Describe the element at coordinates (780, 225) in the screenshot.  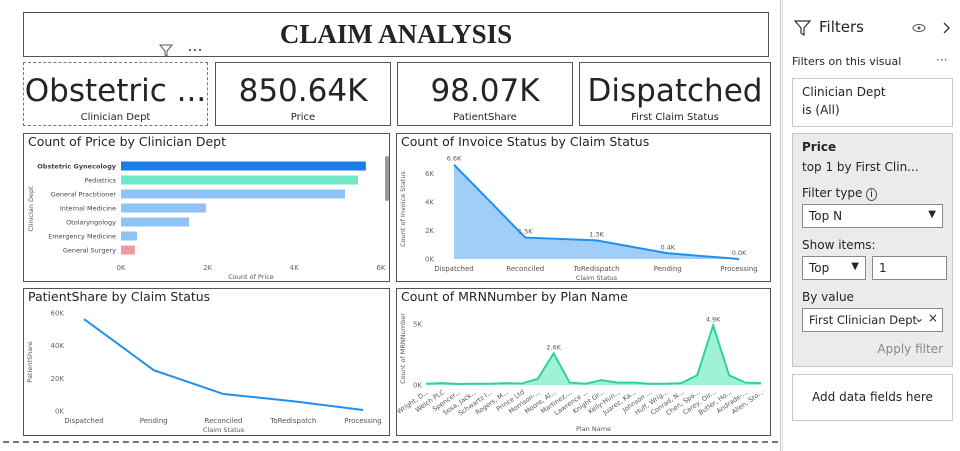
I see `report-canvas` at that location.